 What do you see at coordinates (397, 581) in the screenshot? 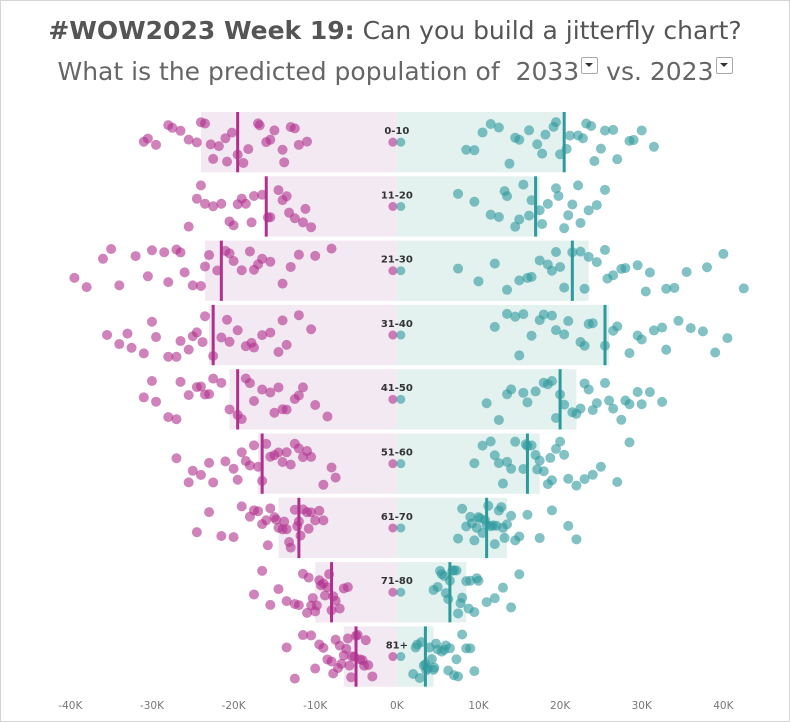
I see `age-group-label: 71-80` at bounding box center [397, 581].